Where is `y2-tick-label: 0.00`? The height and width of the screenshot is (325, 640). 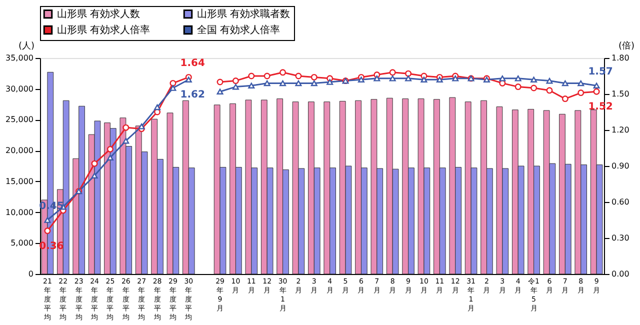 y2-tick-label: 0.00 is located at coordinates (621, 274).